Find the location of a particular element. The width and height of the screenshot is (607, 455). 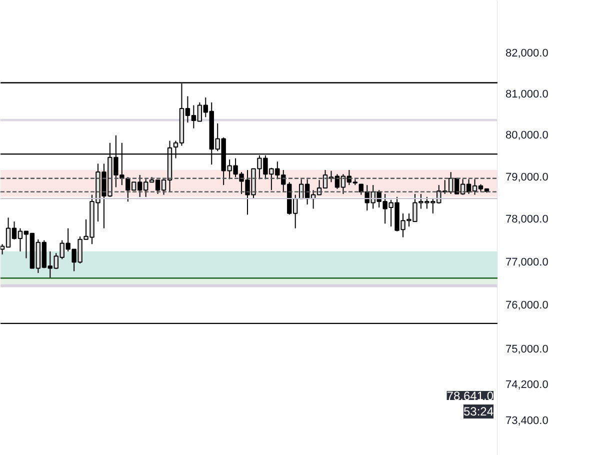

y-tick-label: 81,000.0 is located at coordinates (527, 94).